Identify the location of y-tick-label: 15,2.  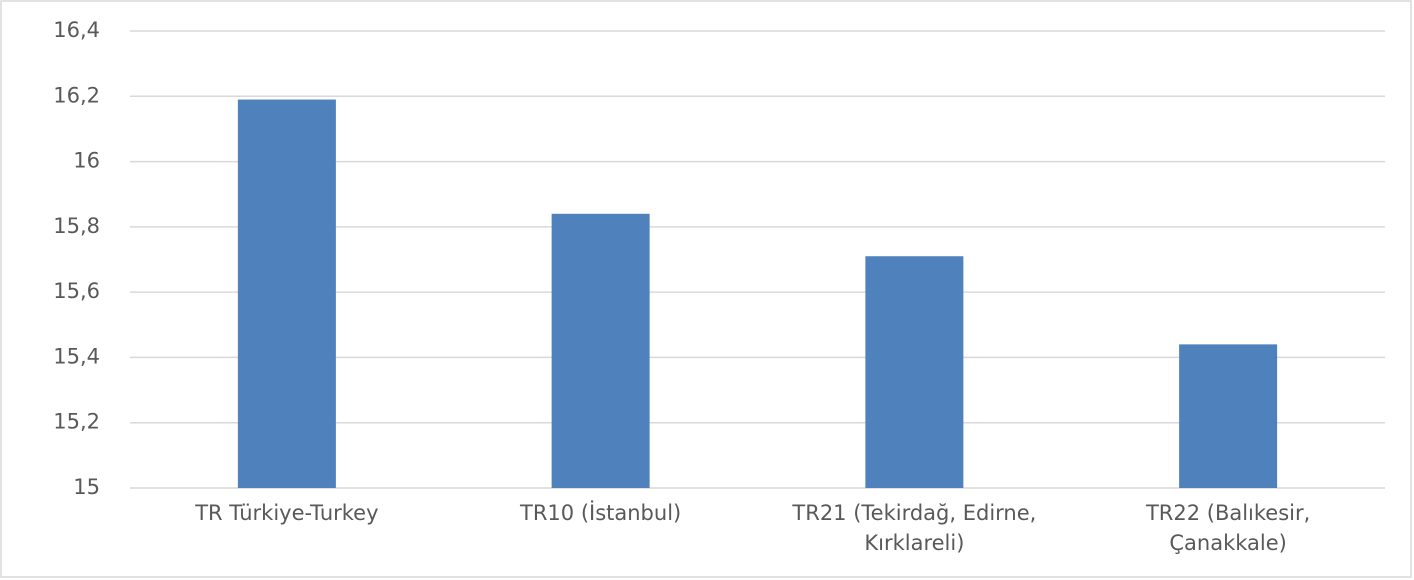
(76, 422).